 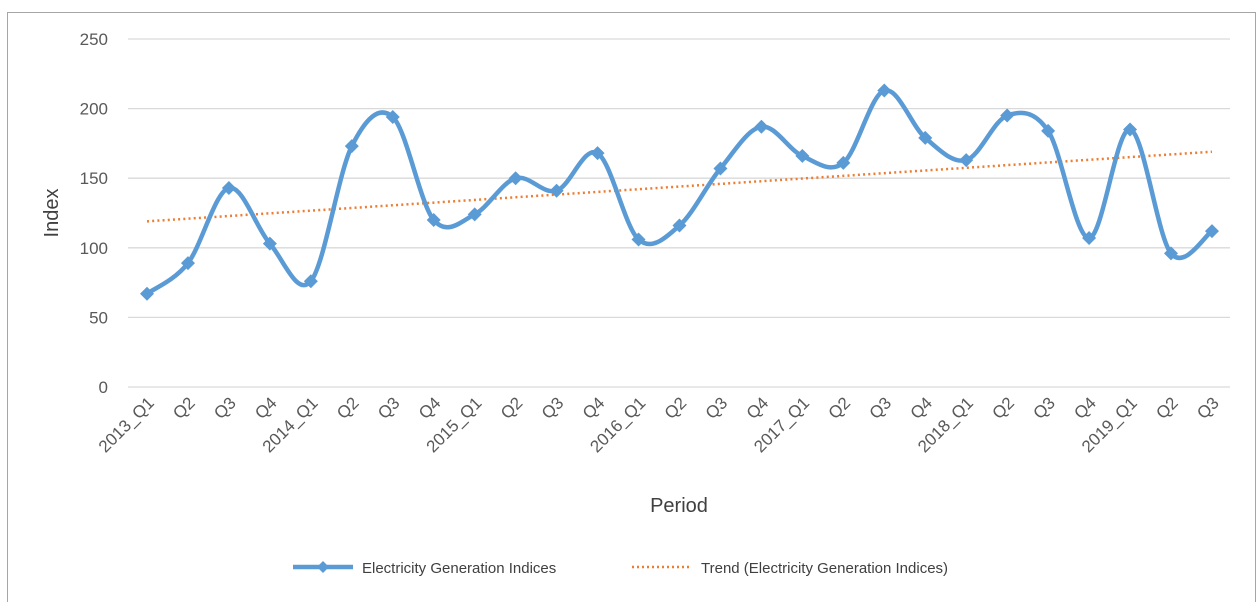 What do you see at coordinates (98, 317) in the screenshot?
I see `y-tick-label: 50` at bounding box center [98, 317].